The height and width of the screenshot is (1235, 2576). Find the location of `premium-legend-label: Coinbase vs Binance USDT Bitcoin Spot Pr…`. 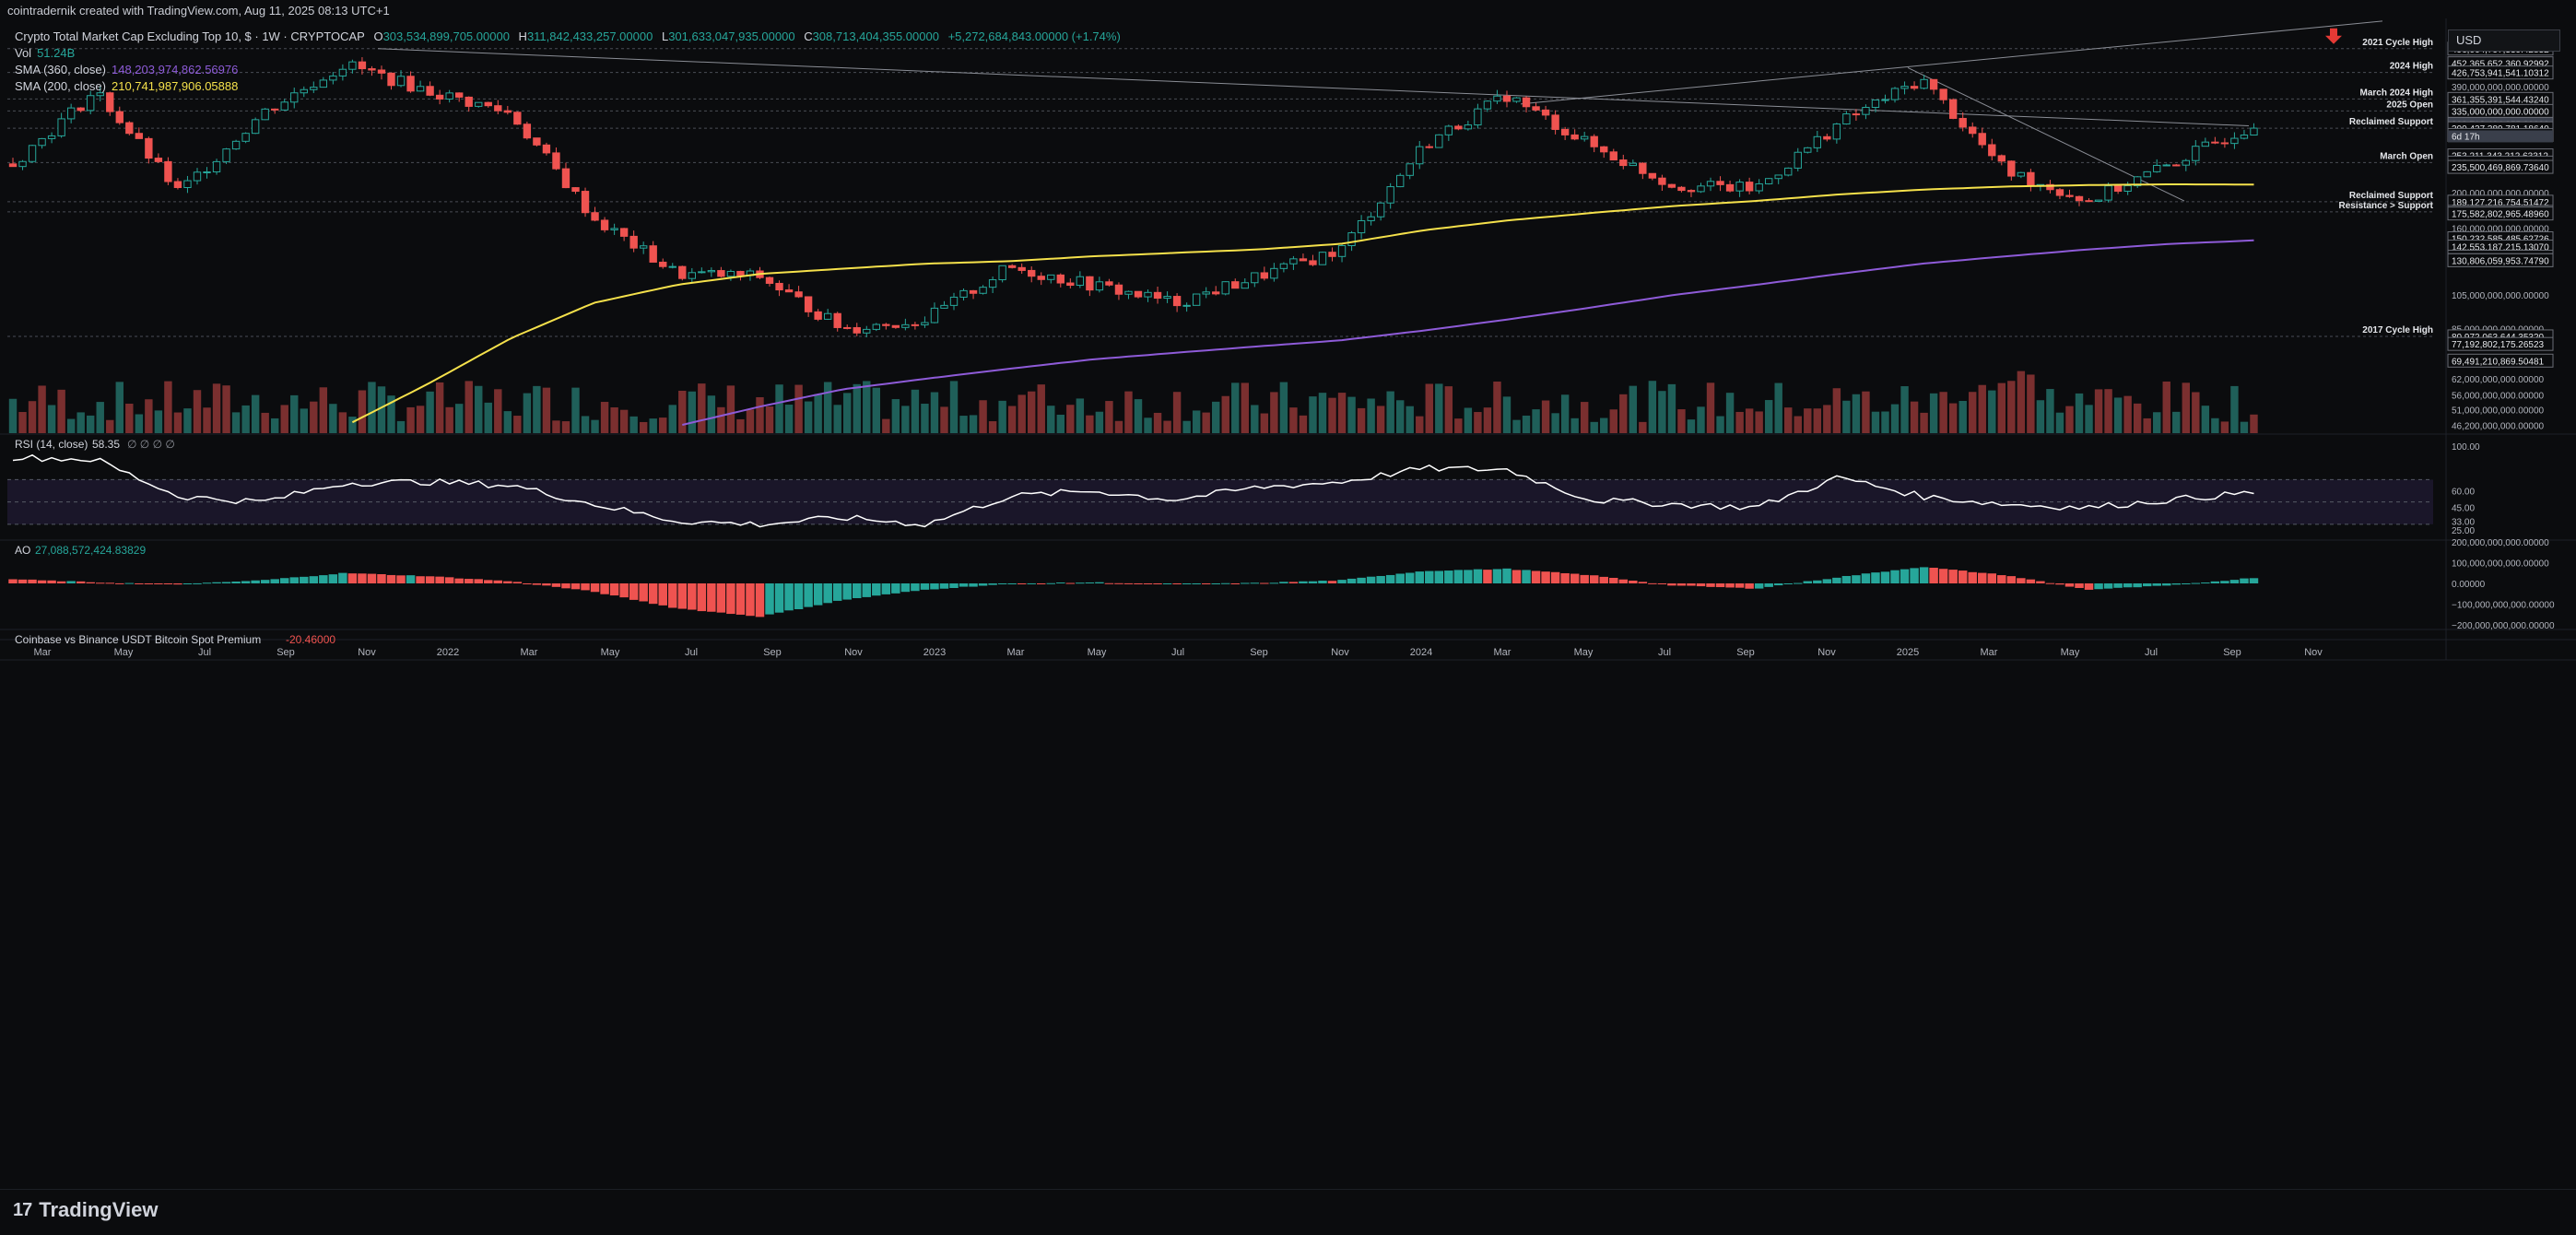

premium-legend-label: Coinbase vs Binance USDT Bitcoin Spot Pr… is located at coordinates (138, 640).